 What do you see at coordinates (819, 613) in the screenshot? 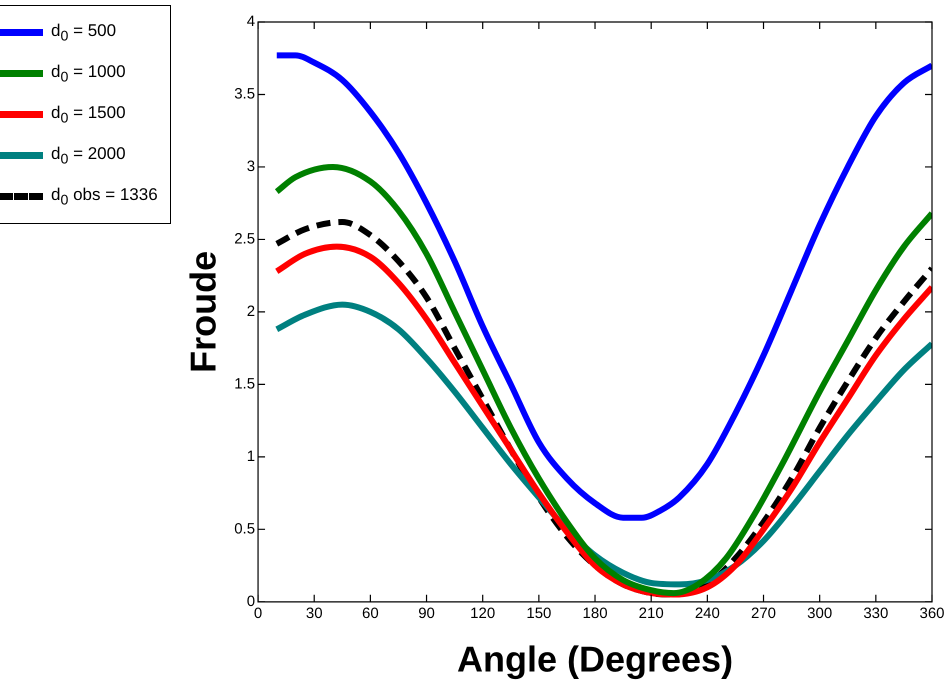
I see `x-tick-label: 300` at bounding box center [819, 613].